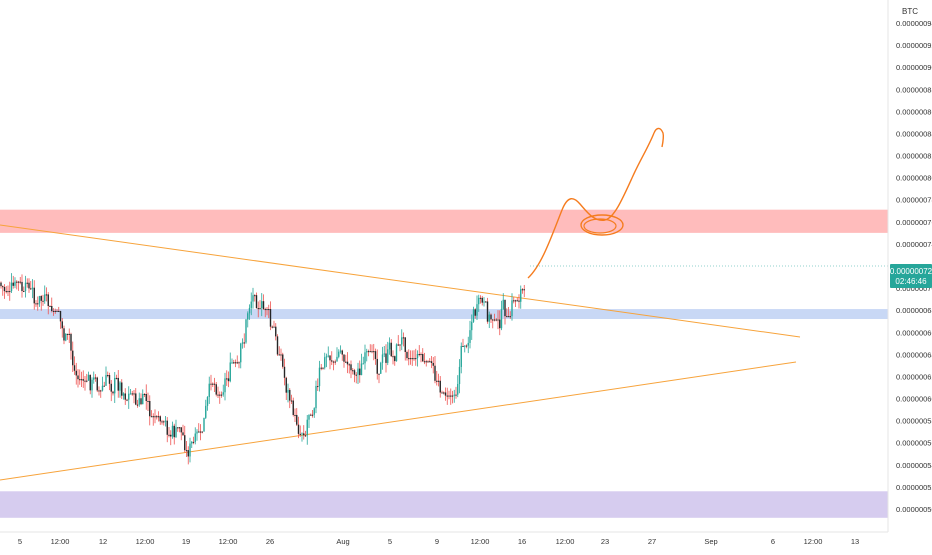  I want to click on price-tick-label: 0.00000066, so click(914, 332).